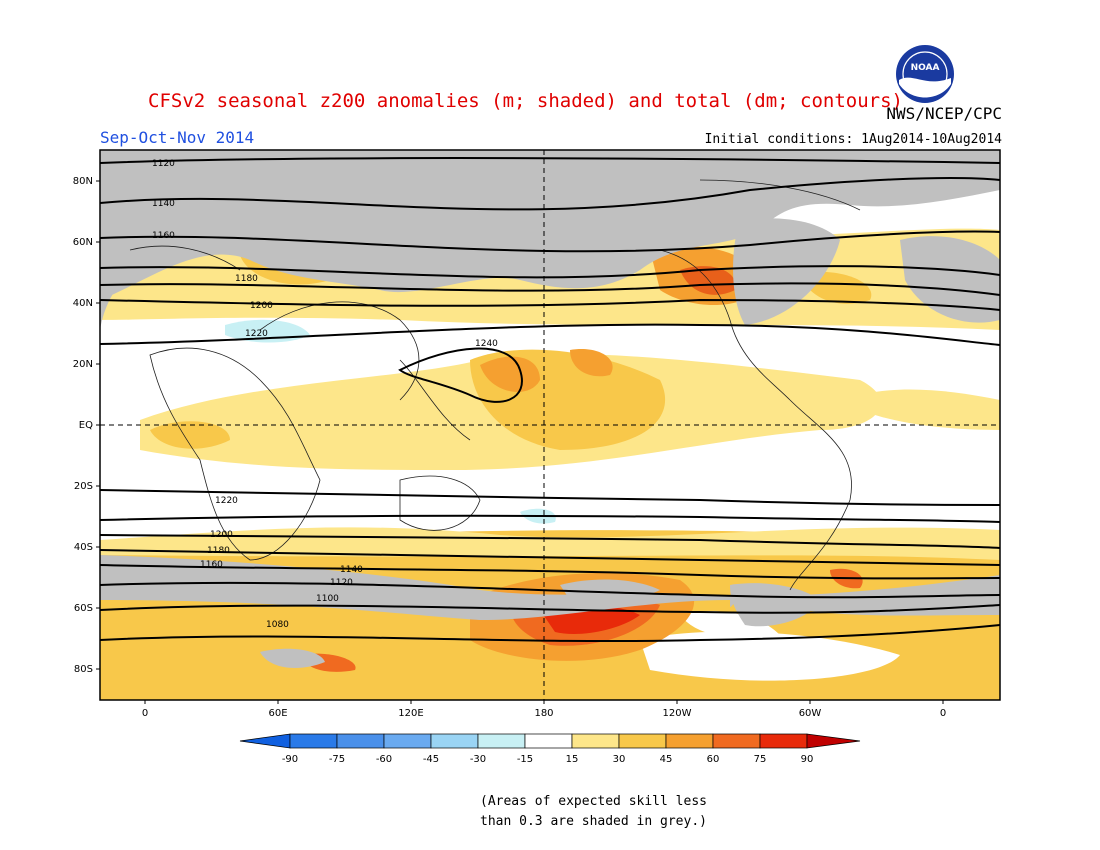 The image size is (1100, 850). I want to click on lat-label: 80N, so click(83, 181).